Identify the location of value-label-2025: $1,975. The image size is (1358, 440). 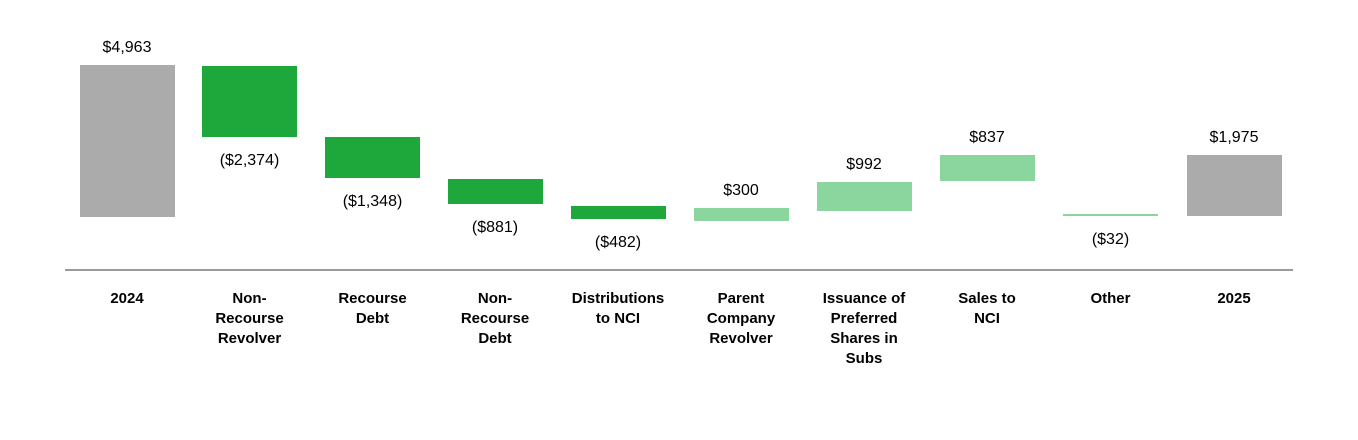
(1234, 137).